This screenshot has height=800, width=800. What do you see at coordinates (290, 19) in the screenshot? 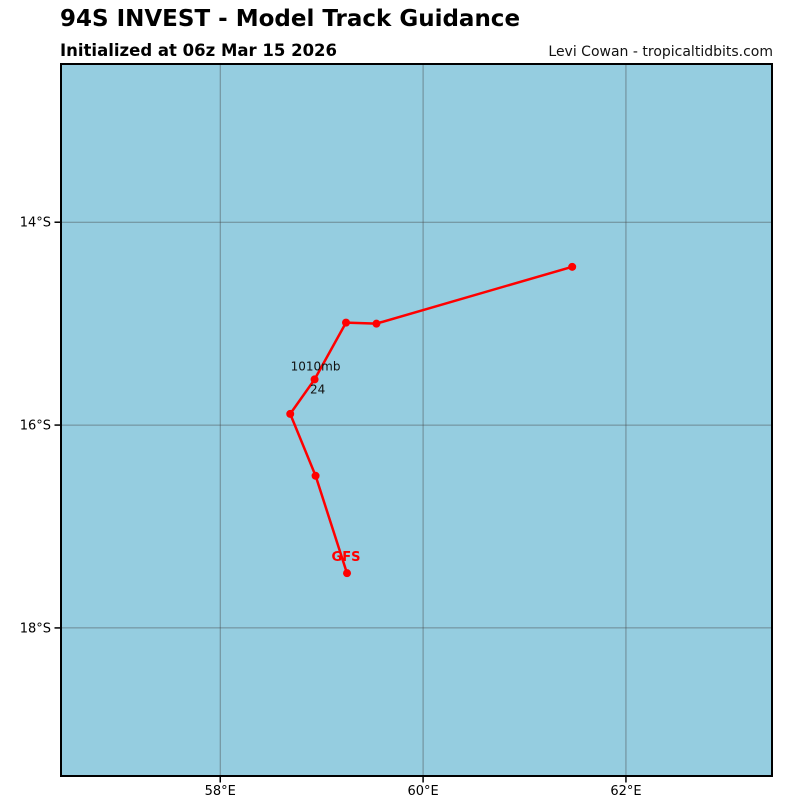
I see `figure-title: 94S INVEST - Model Track Guidance` at bounding box center [290, 19].